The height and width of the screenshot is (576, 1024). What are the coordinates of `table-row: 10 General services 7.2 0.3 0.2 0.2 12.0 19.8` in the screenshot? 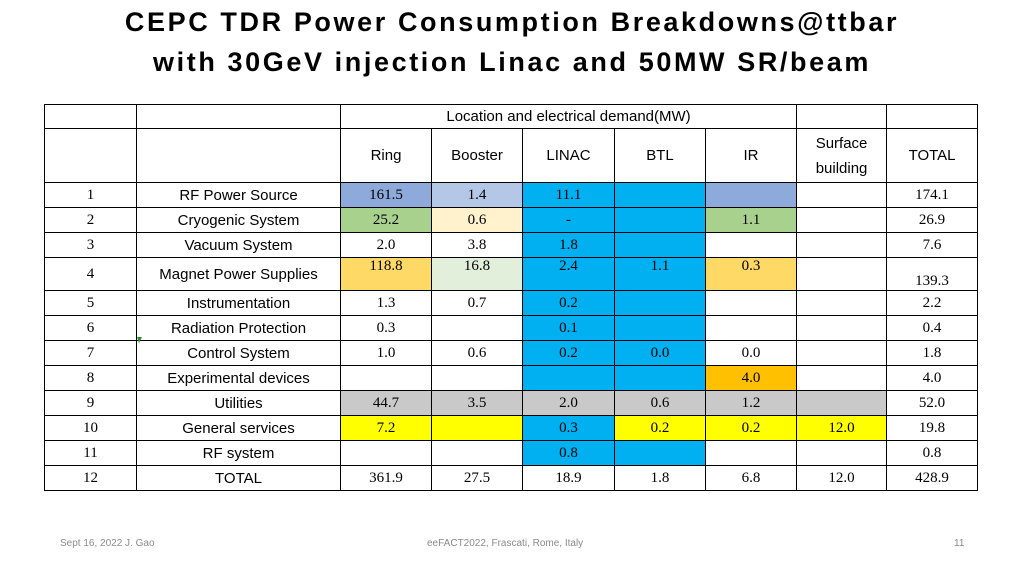 It's located at (511, 428).